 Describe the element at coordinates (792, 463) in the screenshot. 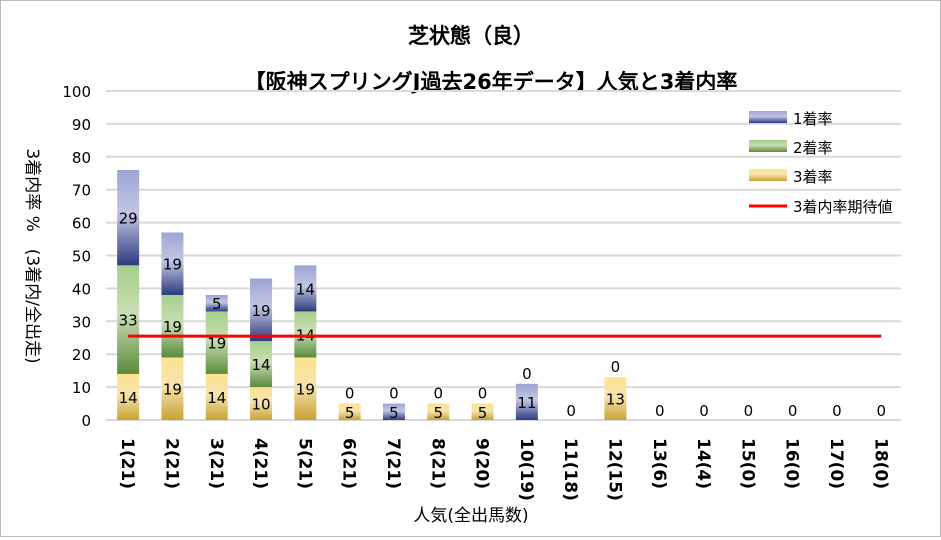

I see `x-tick-label: 16(0)` at that location.